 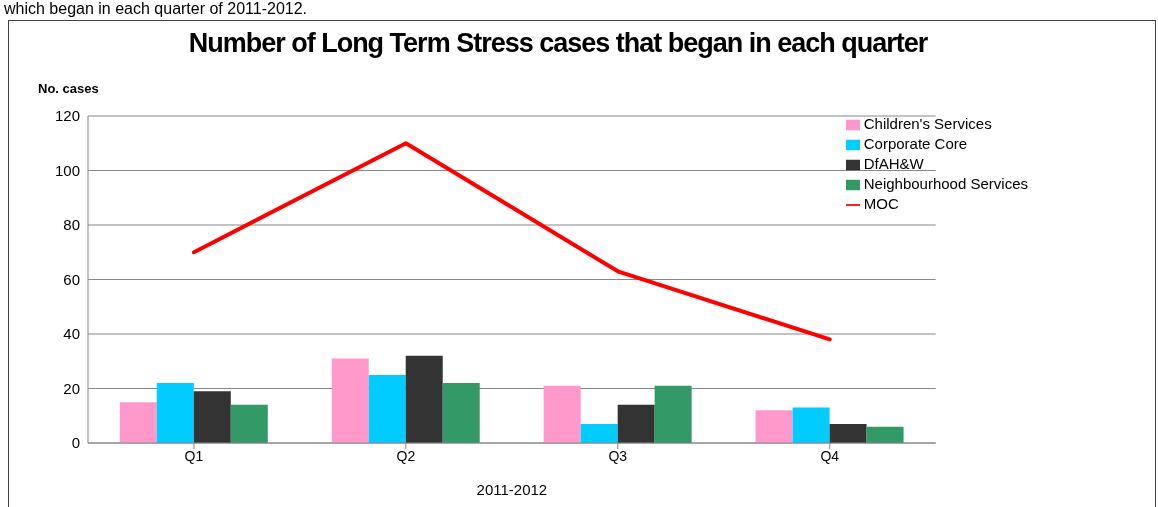 I want to click on y-tick-label: 60, so click(x=71, y=279).